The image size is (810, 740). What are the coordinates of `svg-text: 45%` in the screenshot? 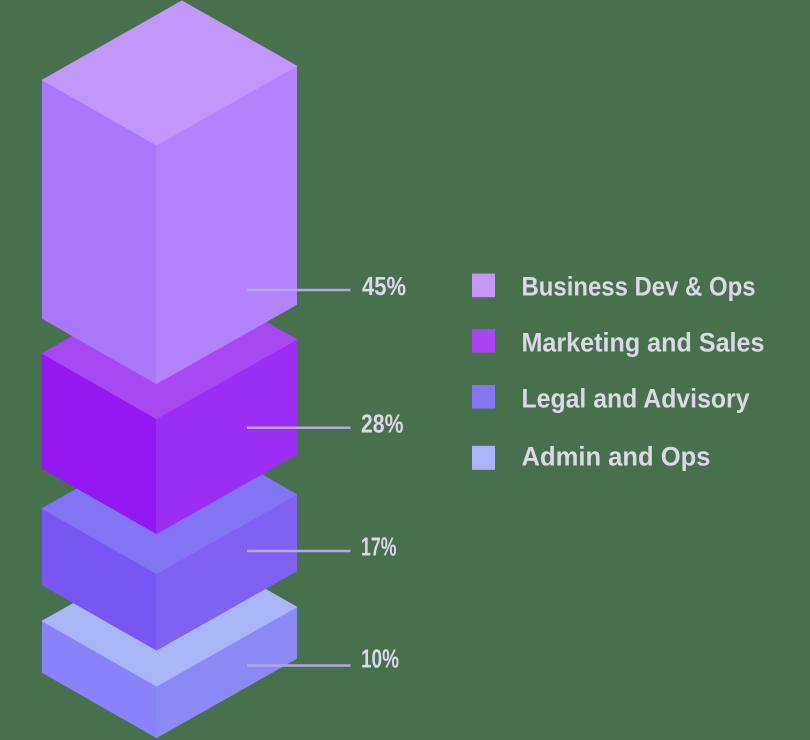 It's located at (384, 286).